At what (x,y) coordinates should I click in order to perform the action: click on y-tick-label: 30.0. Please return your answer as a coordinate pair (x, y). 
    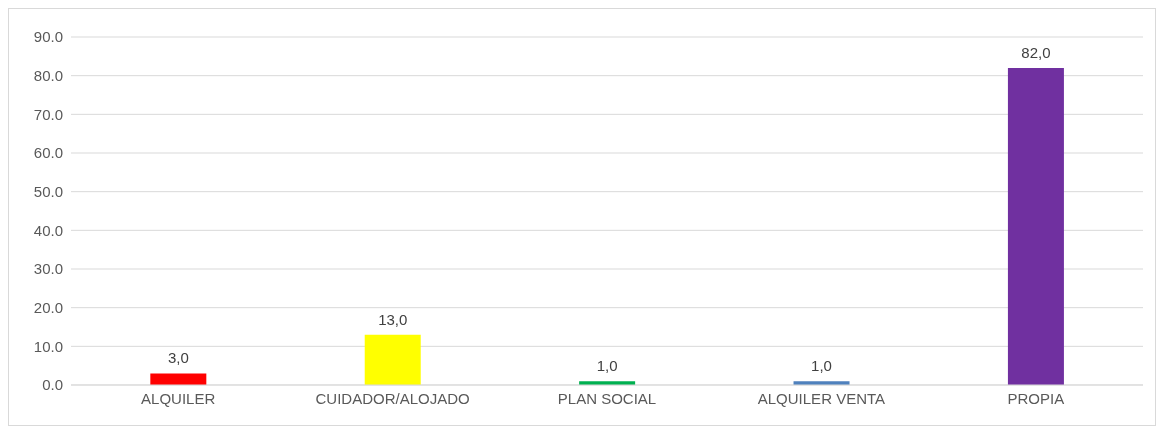
    Looking at the image, I should click on (48, 269).